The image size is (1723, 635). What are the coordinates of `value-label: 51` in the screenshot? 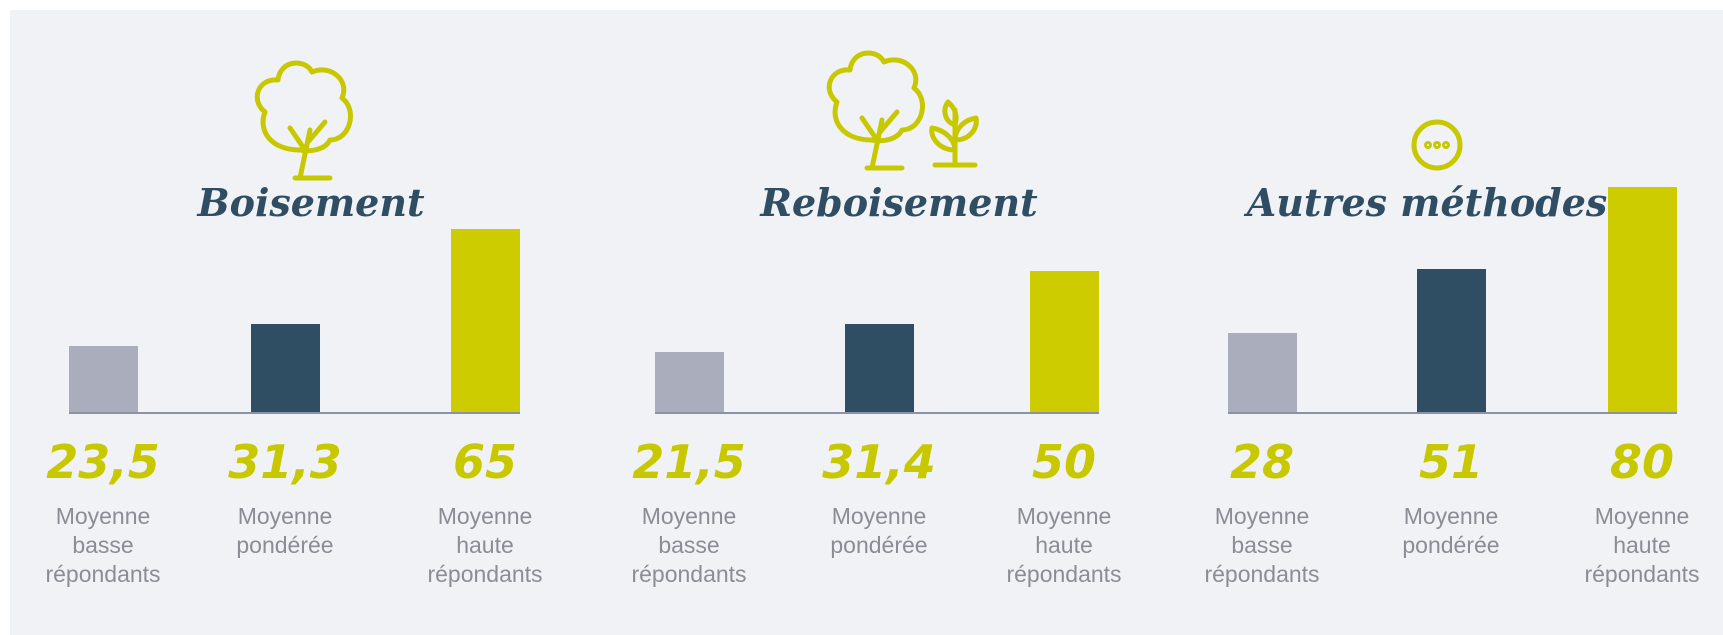 It's located at (1451, 462).